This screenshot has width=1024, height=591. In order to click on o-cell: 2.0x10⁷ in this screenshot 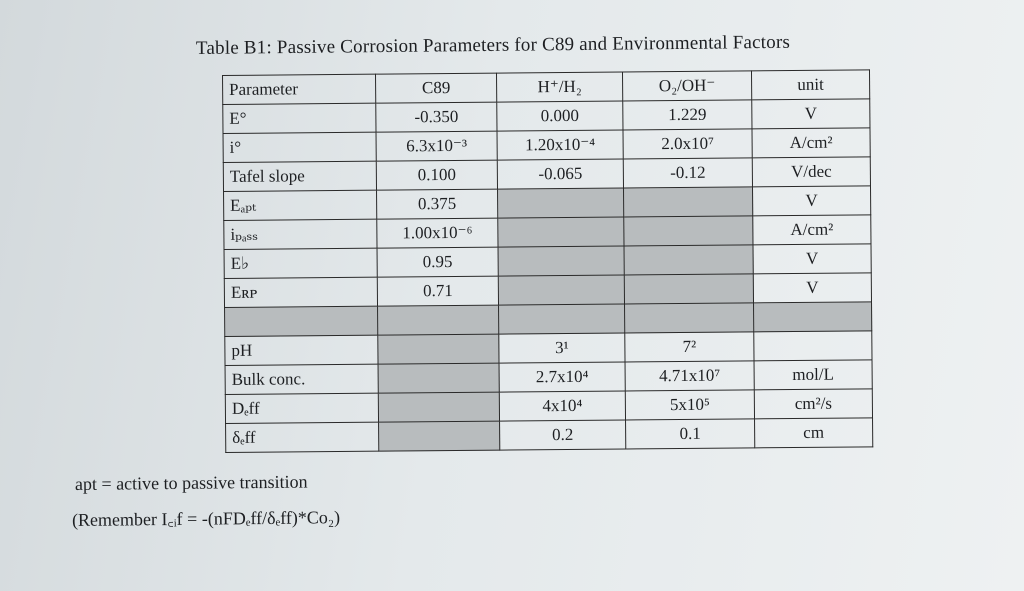, I will do `click(687, 144)`.